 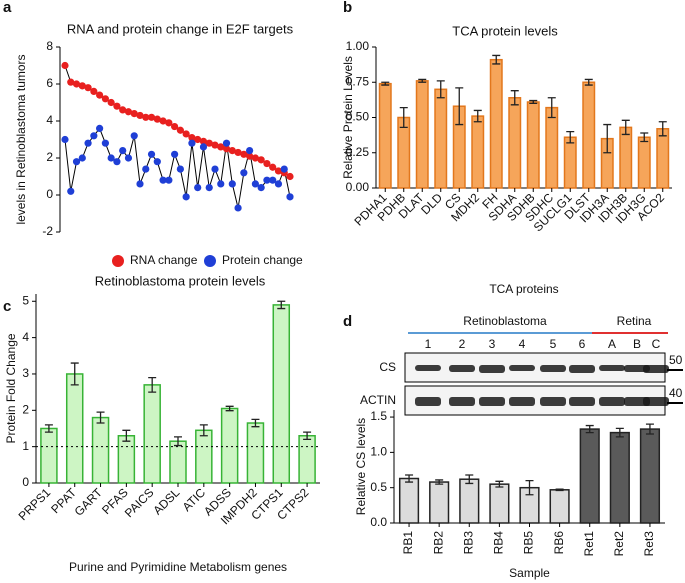 I want to click on y-tick-label: 8, so click(x=49, y=46).